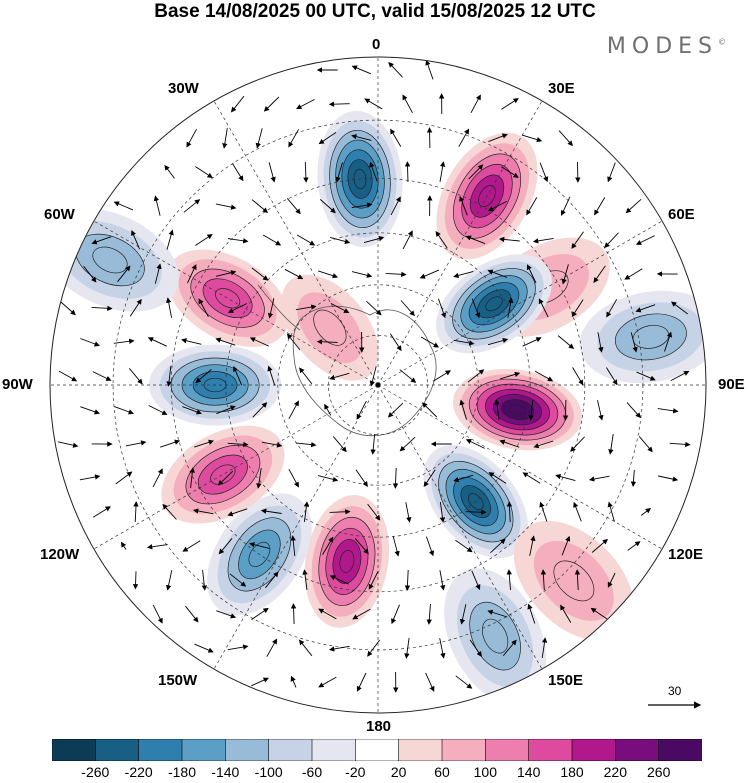  Describe the element at coordinates (485, 772) in the screenshot. I see `colorbar-tick-label: 100` at that location.